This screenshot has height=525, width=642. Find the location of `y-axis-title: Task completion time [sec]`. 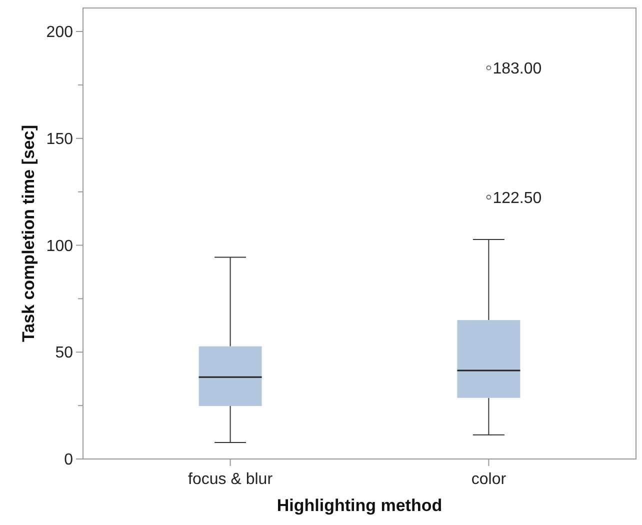

y-axis-title: Task completion time [sec] is located at coordinates (28, 233).